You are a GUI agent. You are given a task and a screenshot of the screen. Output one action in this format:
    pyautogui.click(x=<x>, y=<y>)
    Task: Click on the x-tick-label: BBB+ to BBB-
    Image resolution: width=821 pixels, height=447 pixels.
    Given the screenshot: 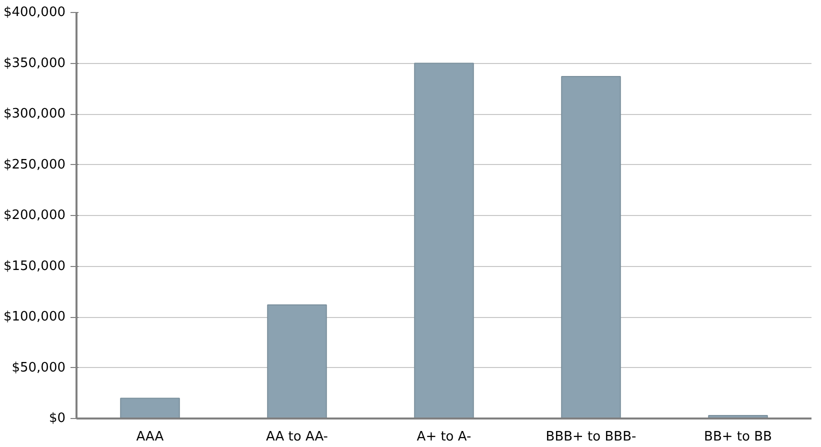 What is the action you would take?
    pyautogui.click(x=591, y=437)
    